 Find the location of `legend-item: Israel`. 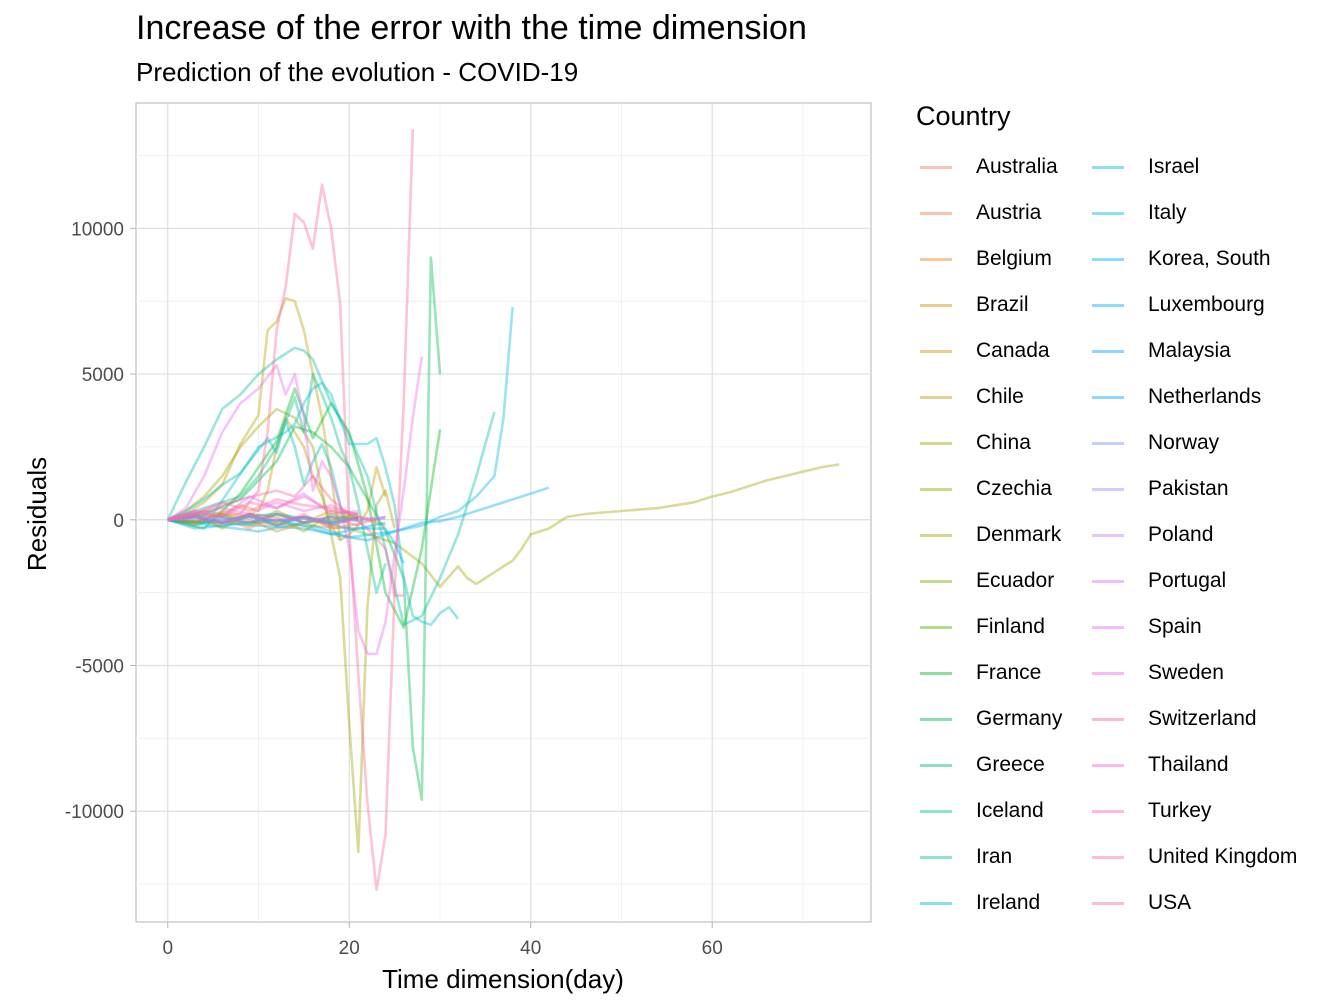

legend-item: Israel is located at coordinates (1143, 167).